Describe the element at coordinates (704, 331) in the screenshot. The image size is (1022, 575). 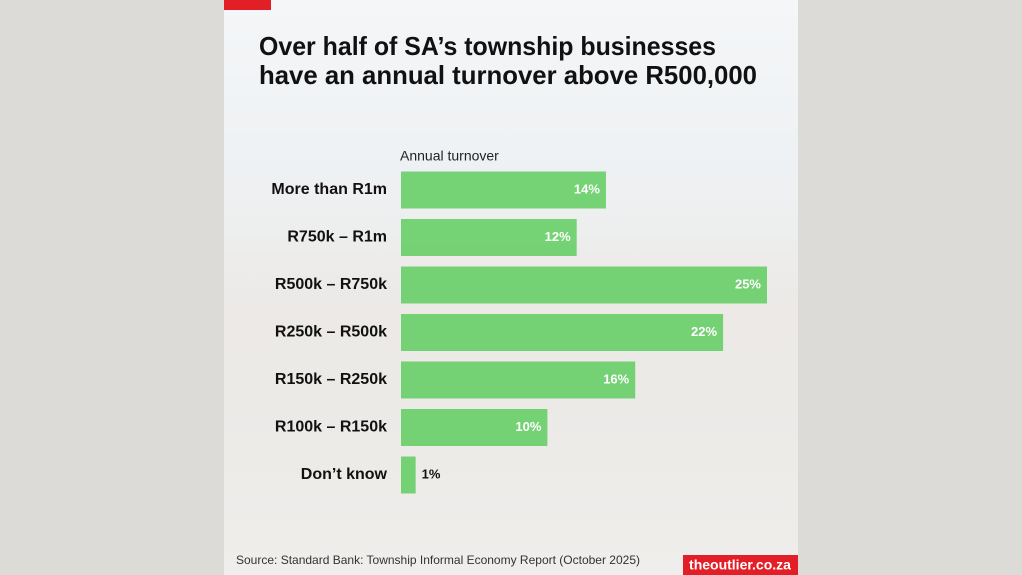
I see `value-label: 22%` at that location.